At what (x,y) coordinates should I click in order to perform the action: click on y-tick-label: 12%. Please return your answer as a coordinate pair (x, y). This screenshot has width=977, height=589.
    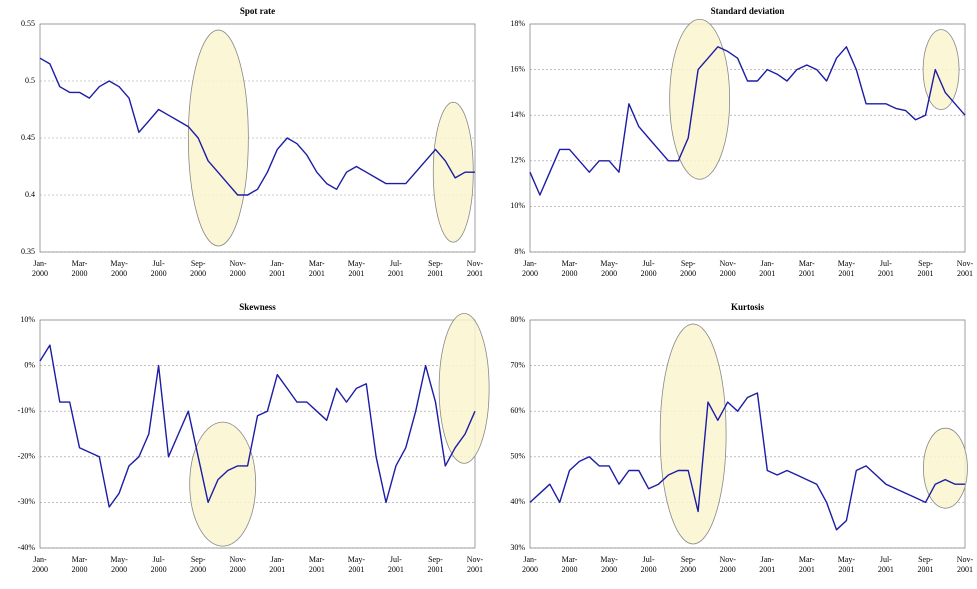
    Looking at the image, I should click on (517, 160).